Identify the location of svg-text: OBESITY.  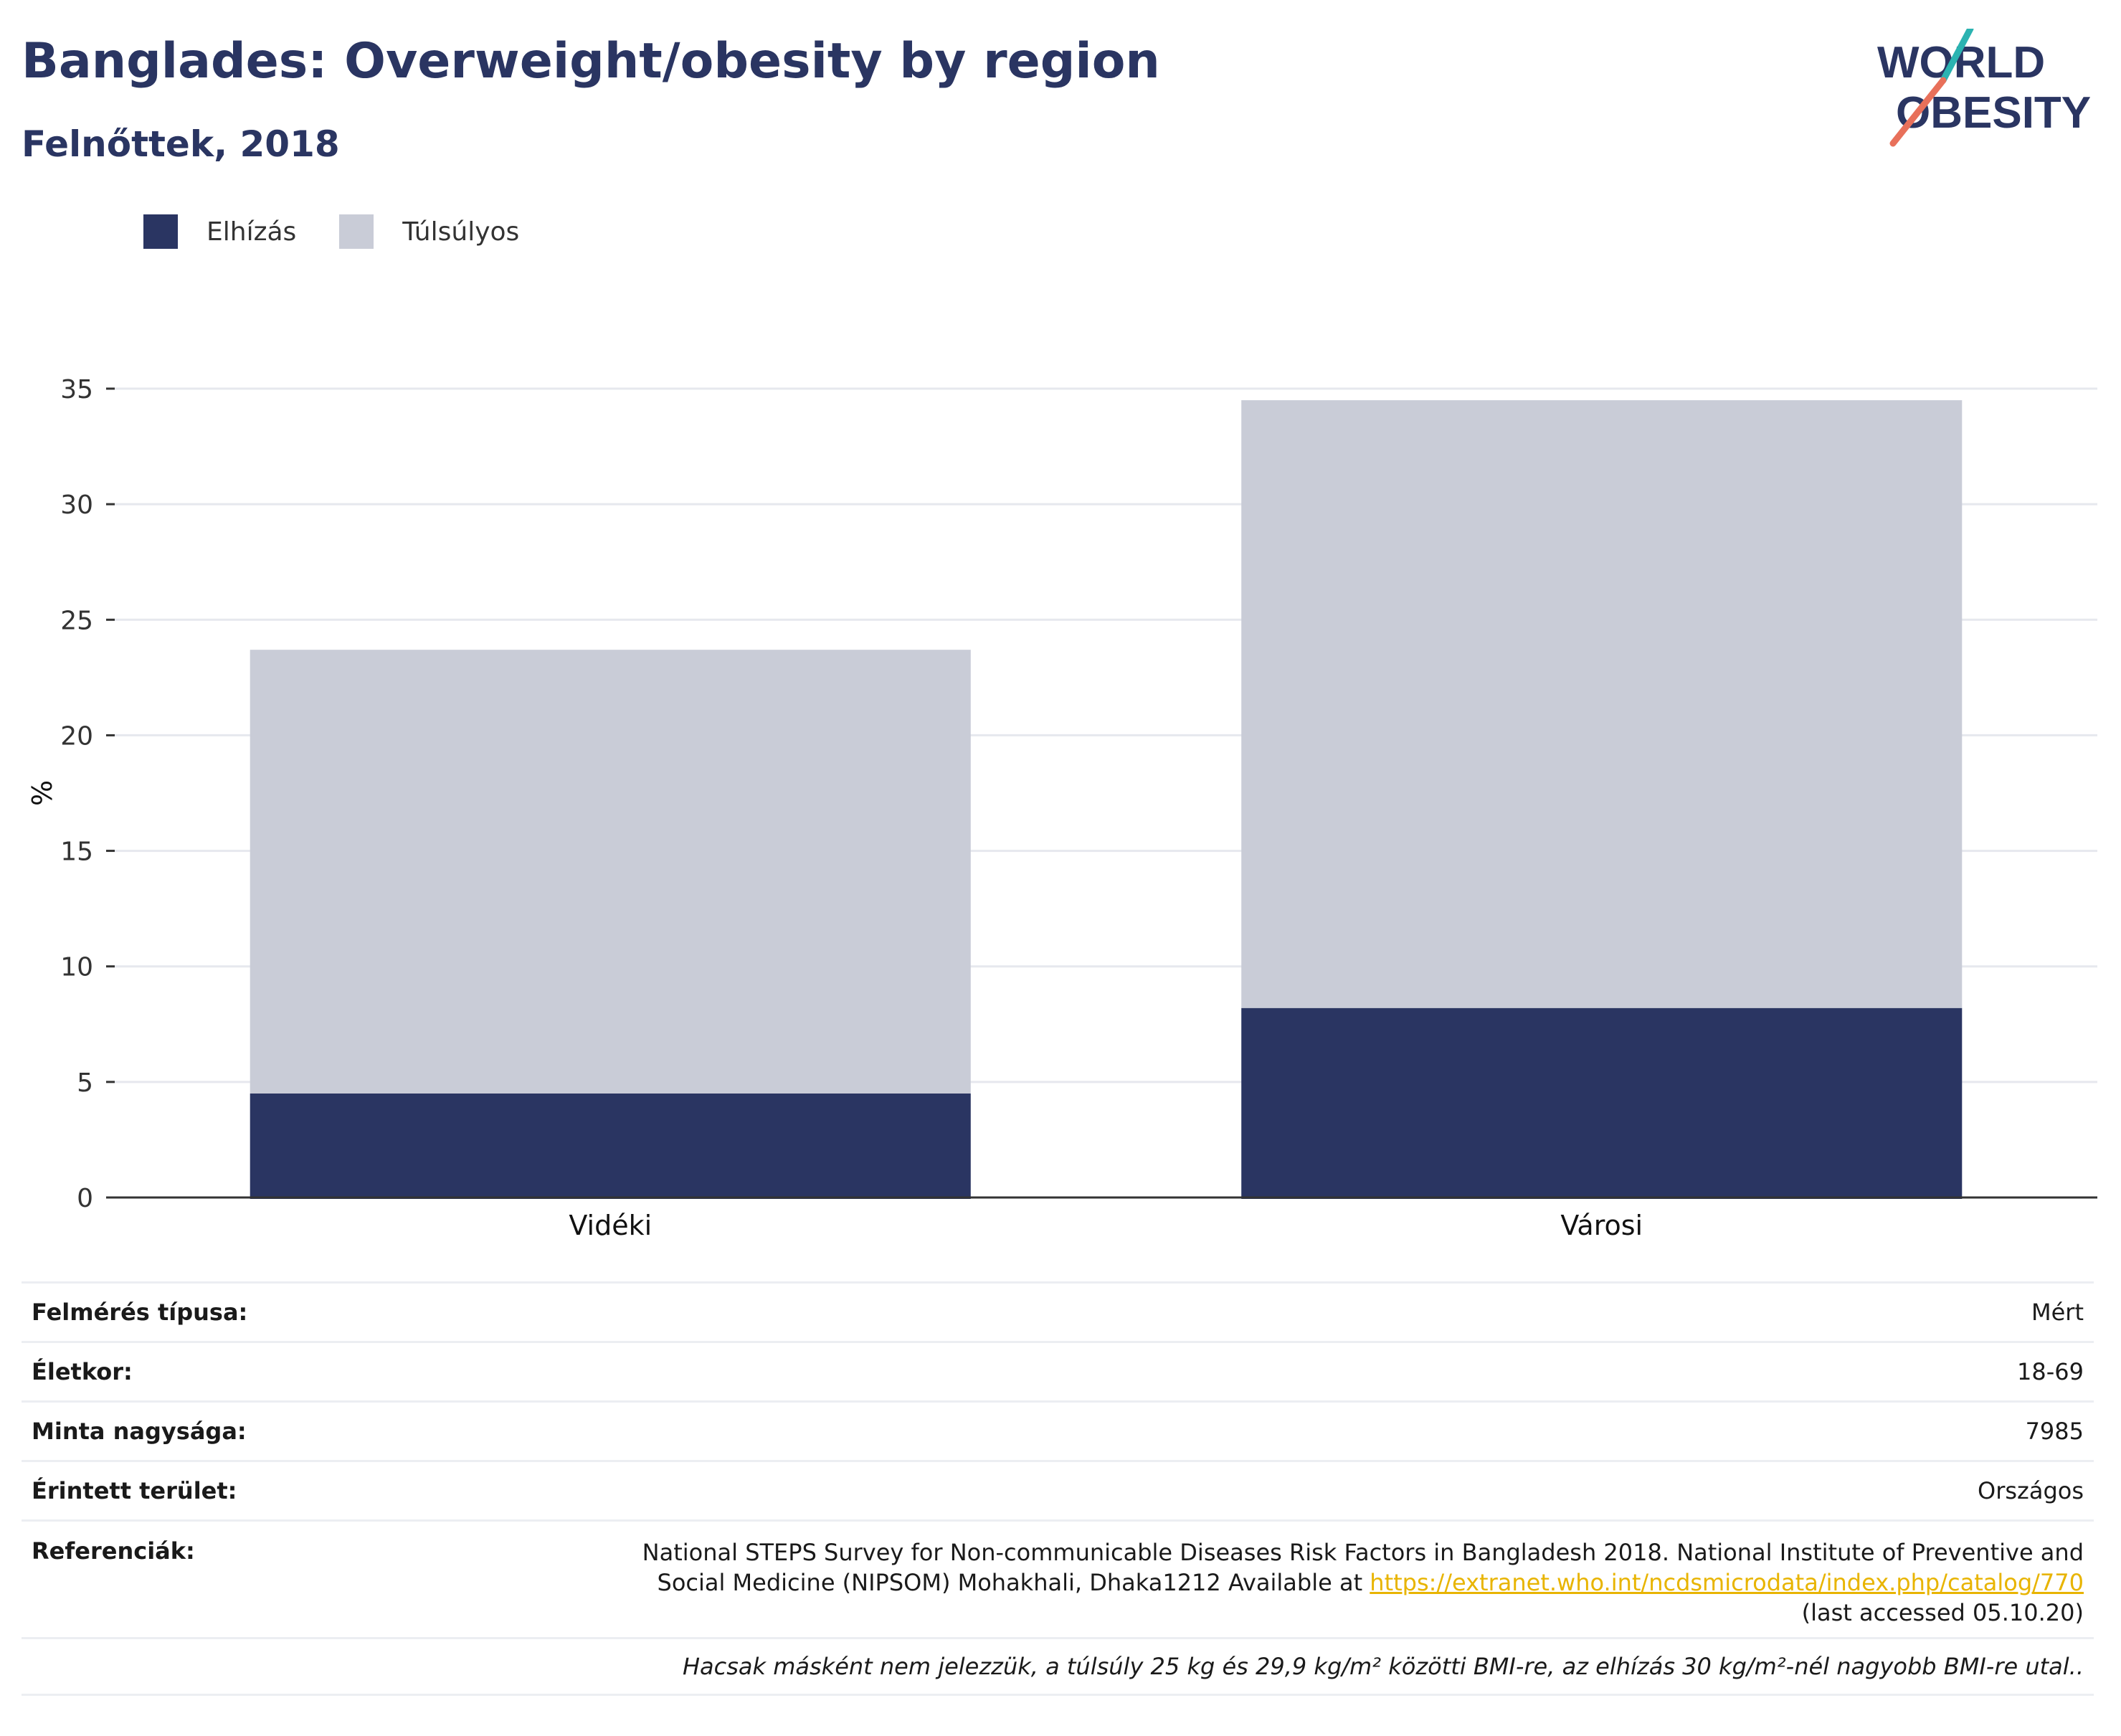
(1993, 113).